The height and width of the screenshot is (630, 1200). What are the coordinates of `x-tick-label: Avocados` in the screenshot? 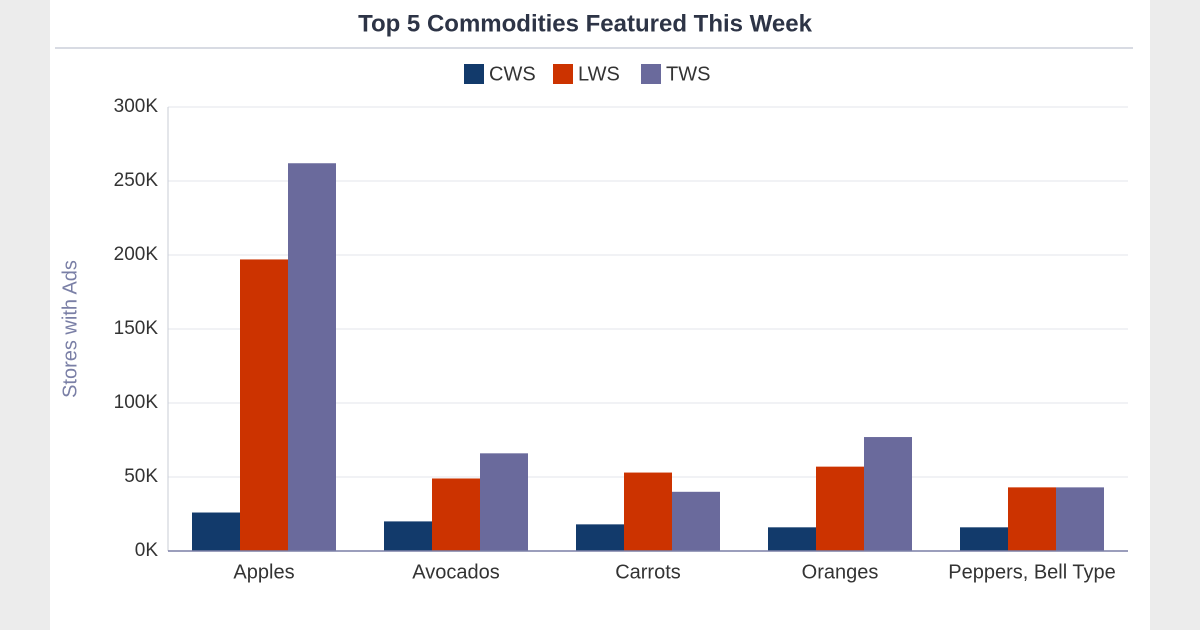 It's located at (455, 572).